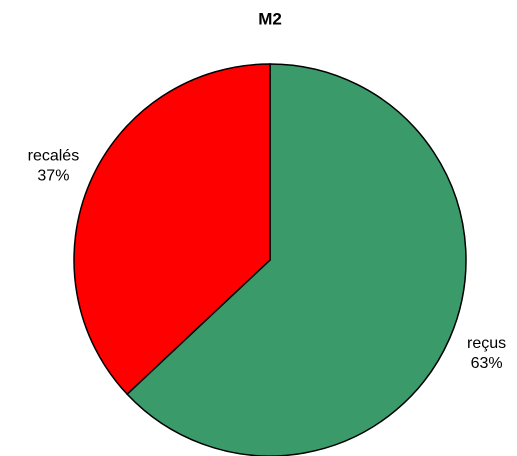 This screenshot has width=517, height=456. What do you see at coordinates (270, 18) in the screenshot?
I see `chart-title: M2` at bounding box center [270, 18].